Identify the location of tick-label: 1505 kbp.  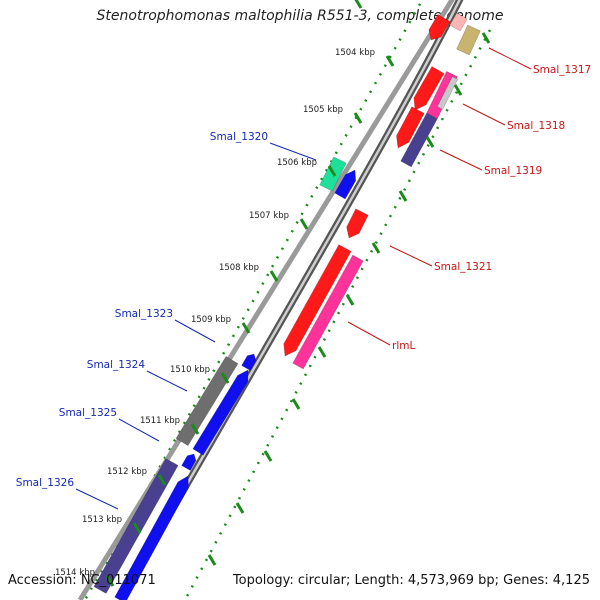
(323, 110).